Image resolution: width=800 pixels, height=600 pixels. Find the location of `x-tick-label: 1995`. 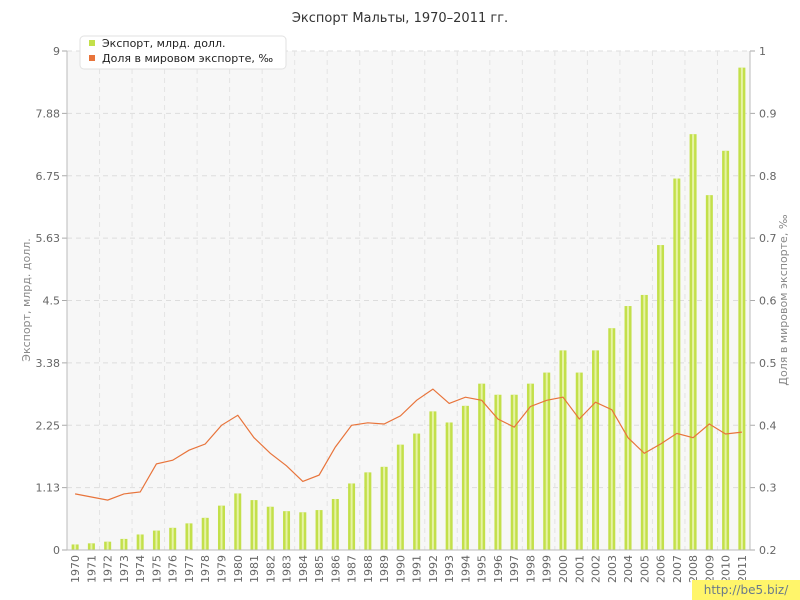

x-tick-label: 1995 is located at coordinates (482, 569).